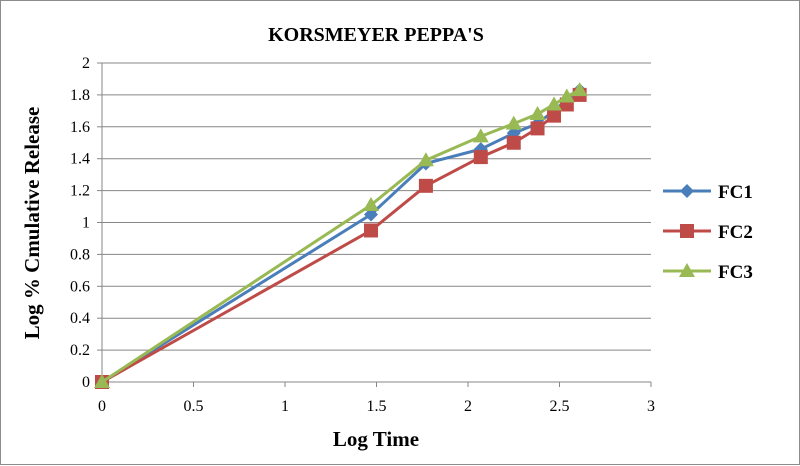  What do you see at coordinates (102, 406) in the screenshot?
I see `x-tick-label: 0` at bounding box center [102, 406].